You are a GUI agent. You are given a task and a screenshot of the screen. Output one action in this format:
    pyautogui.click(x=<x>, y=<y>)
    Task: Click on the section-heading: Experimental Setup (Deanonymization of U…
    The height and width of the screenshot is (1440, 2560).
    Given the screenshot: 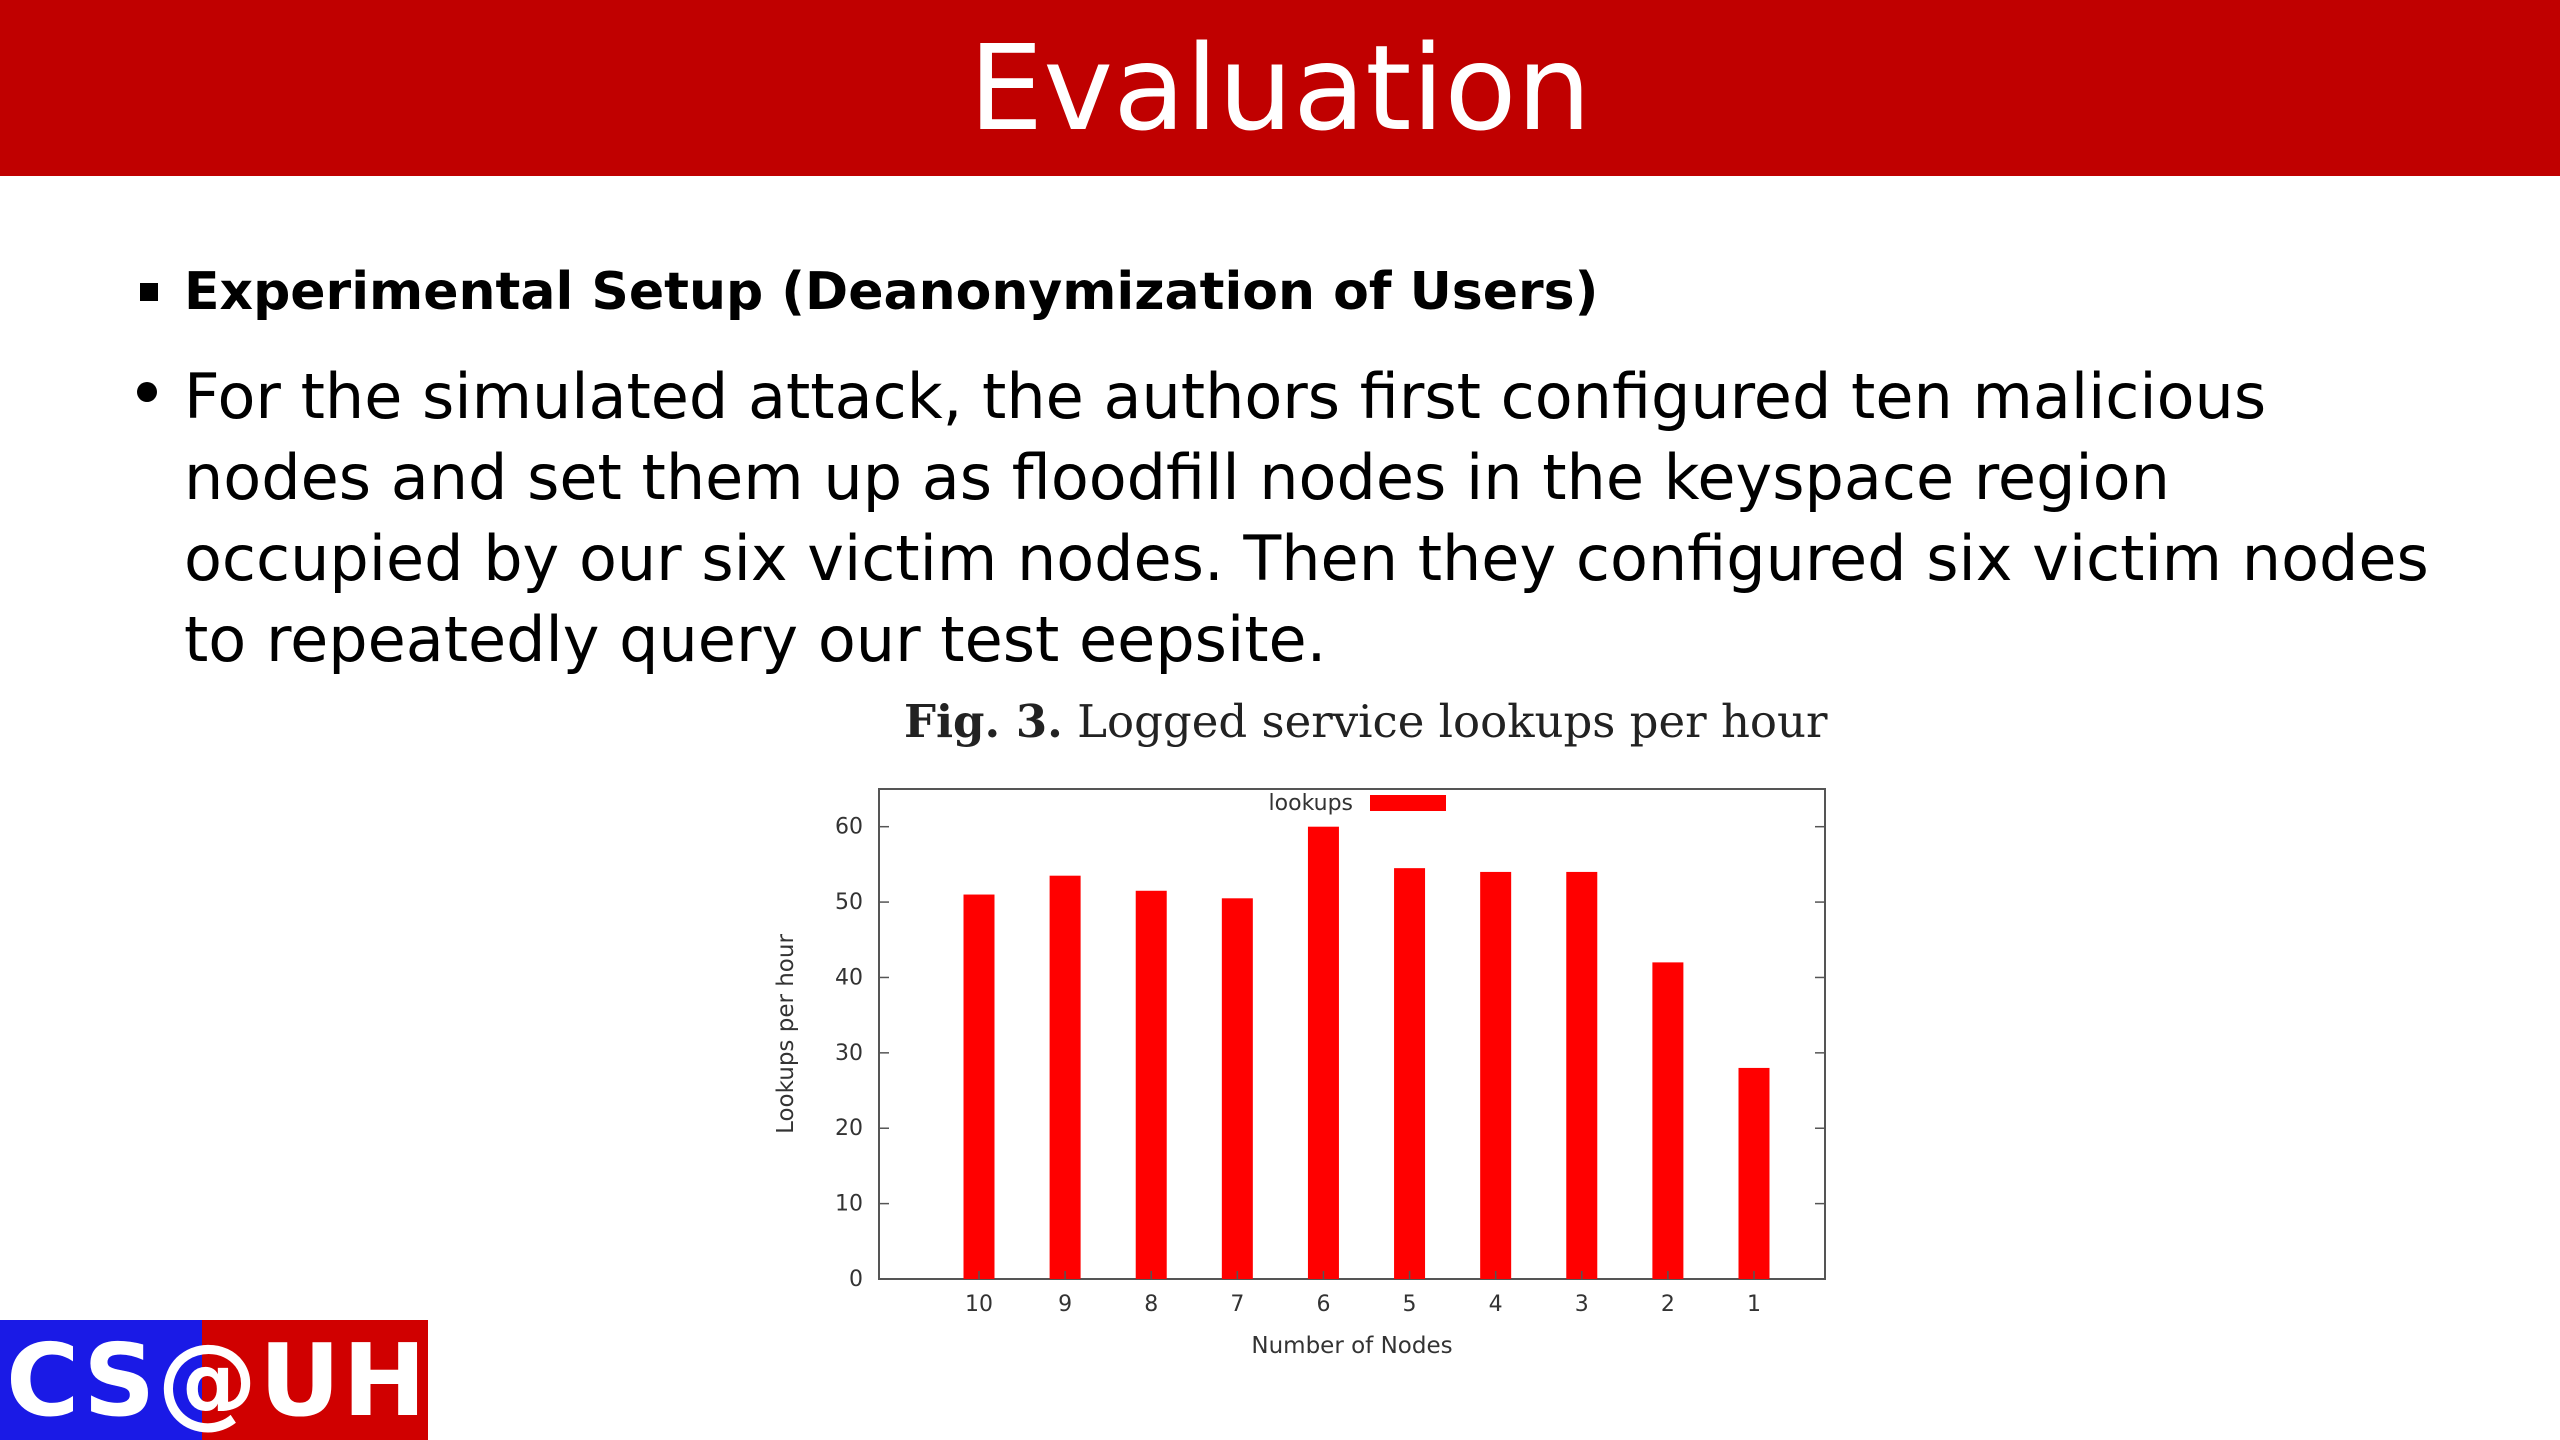 What is the action you would take?
    pyautogui.click(x=891, y=292)
    